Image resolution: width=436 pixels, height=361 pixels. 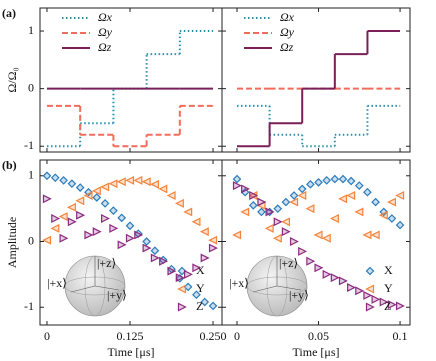 I want to click on inset-label: |+z⟩, so click(x=106, y=263).